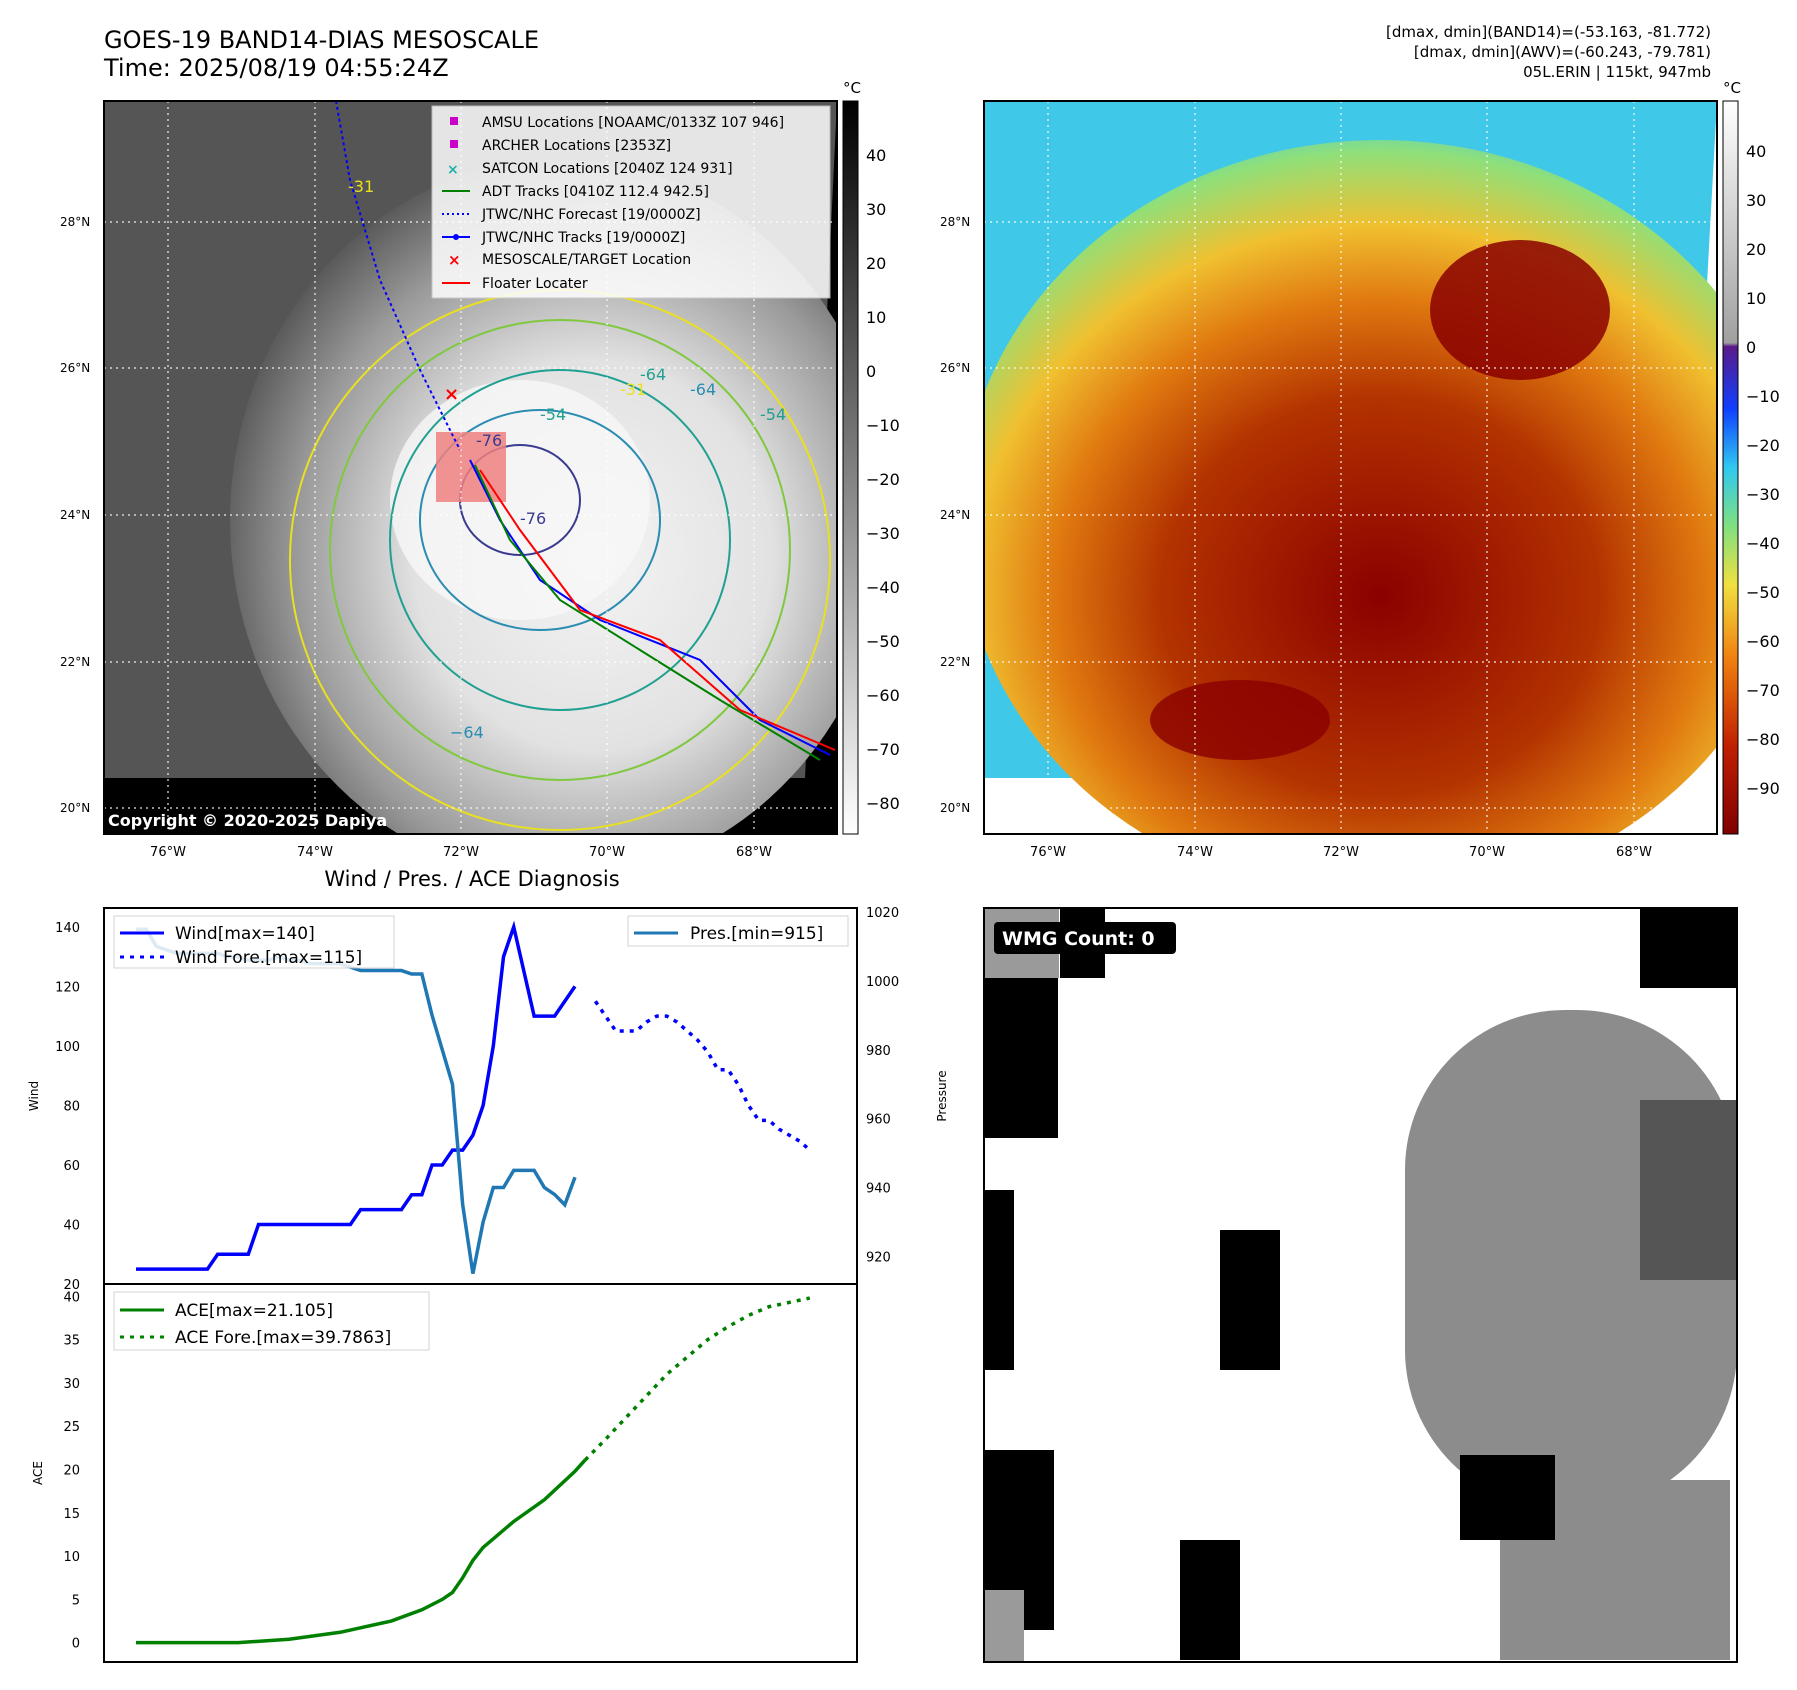  What do you see at coordinates (756, 934) in the screenshot?
I see `legend-label-pres: Pres.[min=915]` at bounding box center [756, 934].